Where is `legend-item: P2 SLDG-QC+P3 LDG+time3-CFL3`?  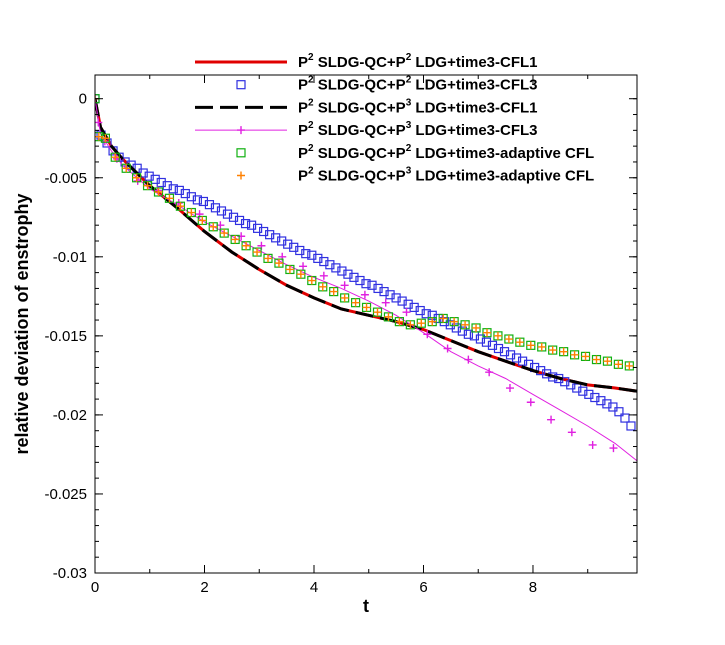 legend-item: P2 SLDG-QC+P3 LDG+time3-CFL3 is located at coordinates (366, 129).